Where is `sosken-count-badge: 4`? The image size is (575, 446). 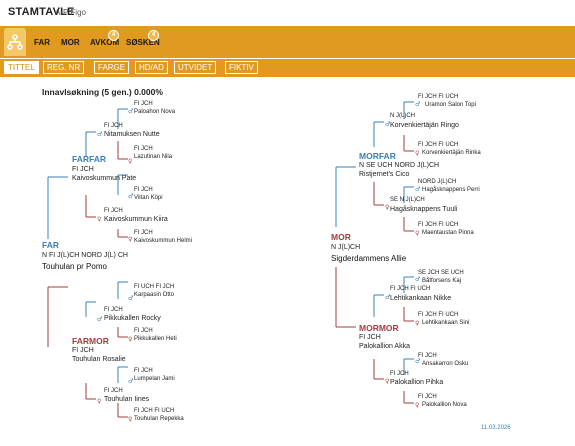
sosken-count-badge: 4 is located at coordinates (153, 35).